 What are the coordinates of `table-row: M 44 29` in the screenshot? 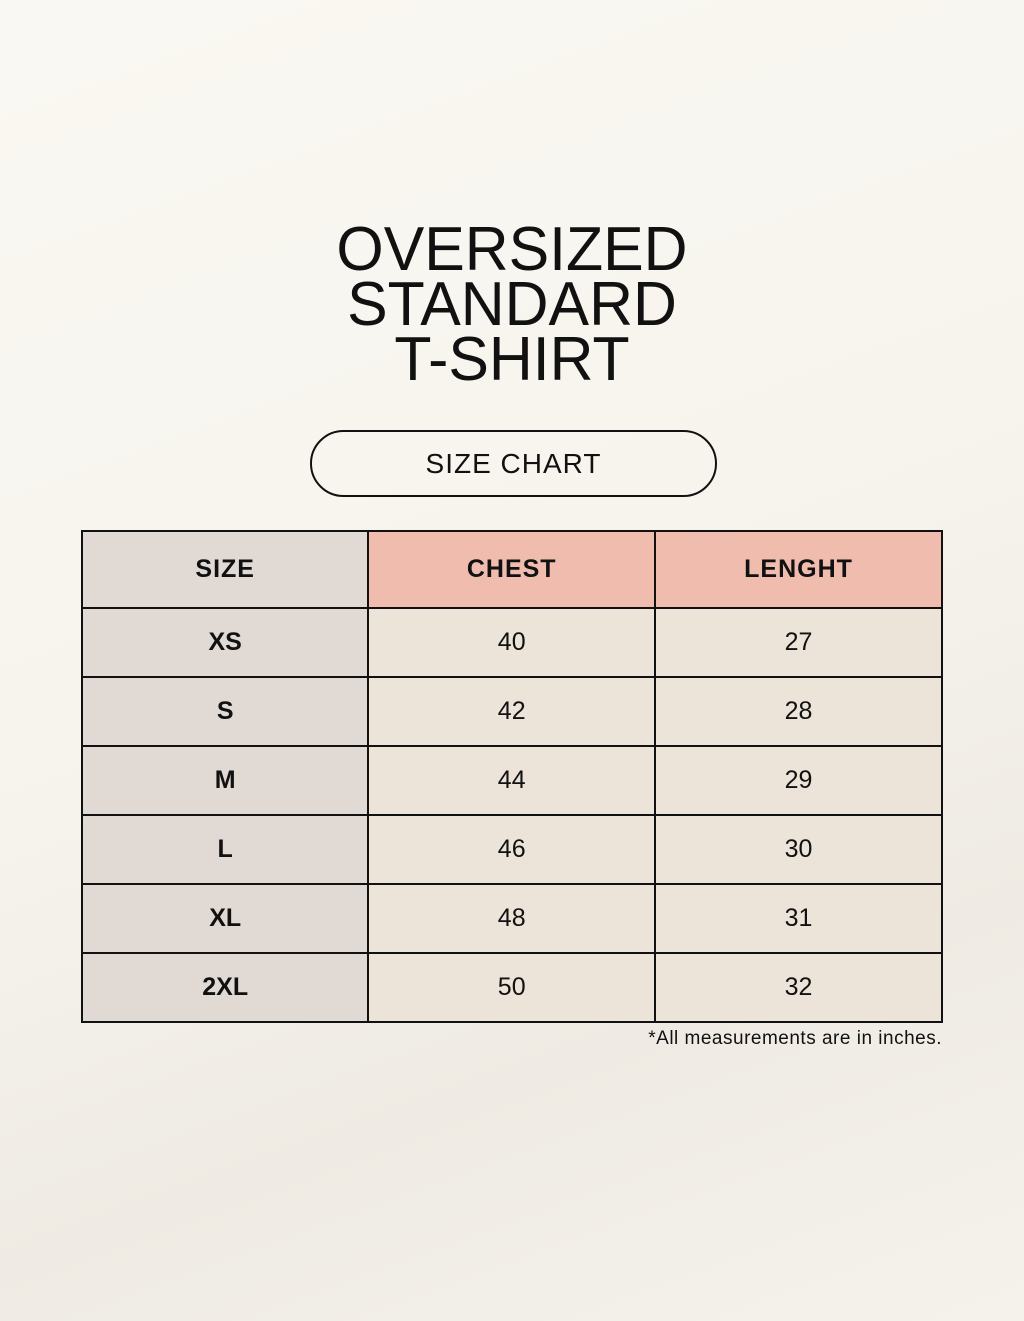 It's located at (511, 780).